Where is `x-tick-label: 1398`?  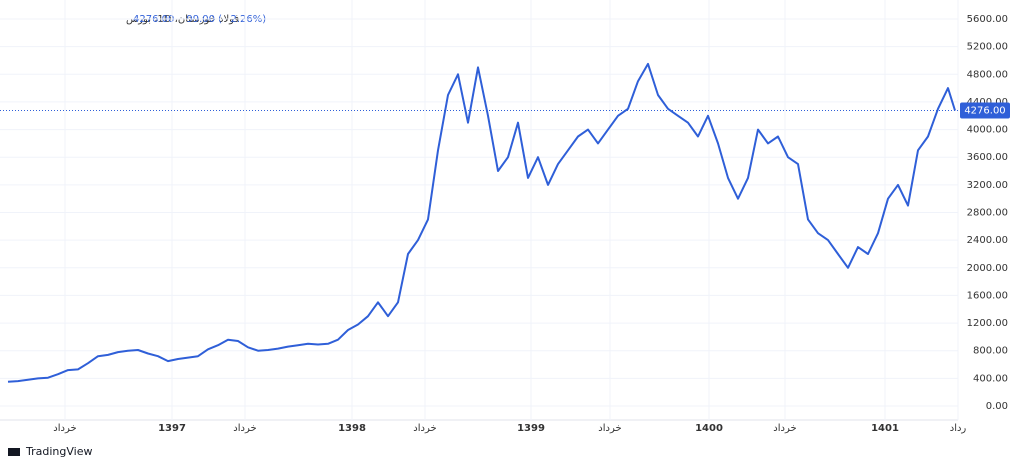 x-tick-label: 1398 is located at coordinates (352, 428).